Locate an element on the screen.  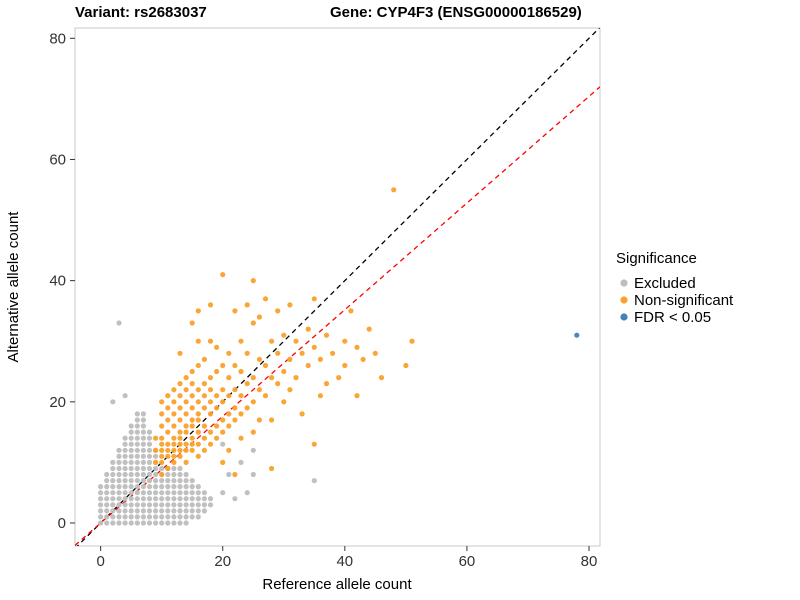
y-tick-label: 60 is located at coordinates (57, 159).